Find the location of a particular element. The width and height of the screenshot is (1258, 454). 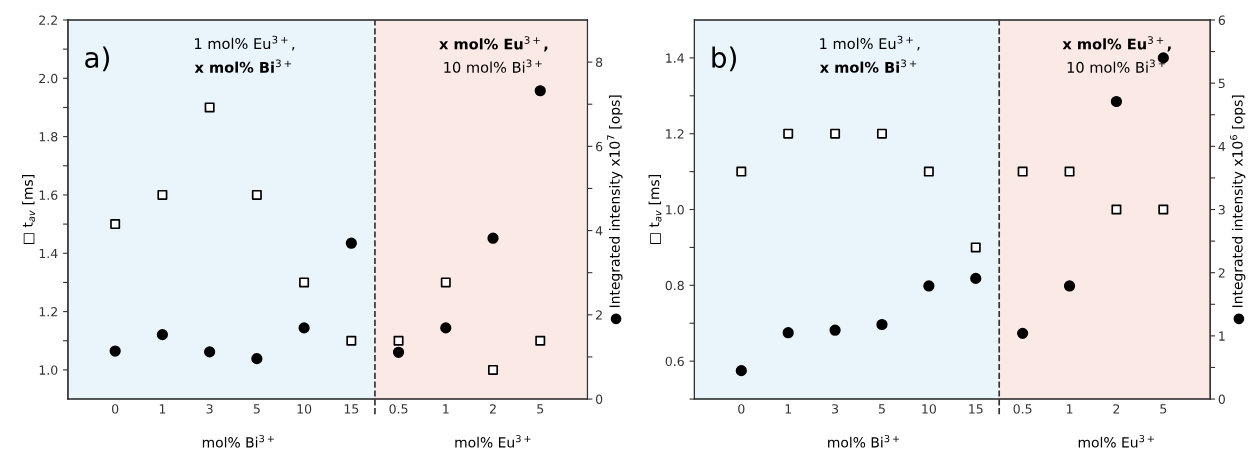

y2-tick-label: 5 is located at coordinates (1221, 83).